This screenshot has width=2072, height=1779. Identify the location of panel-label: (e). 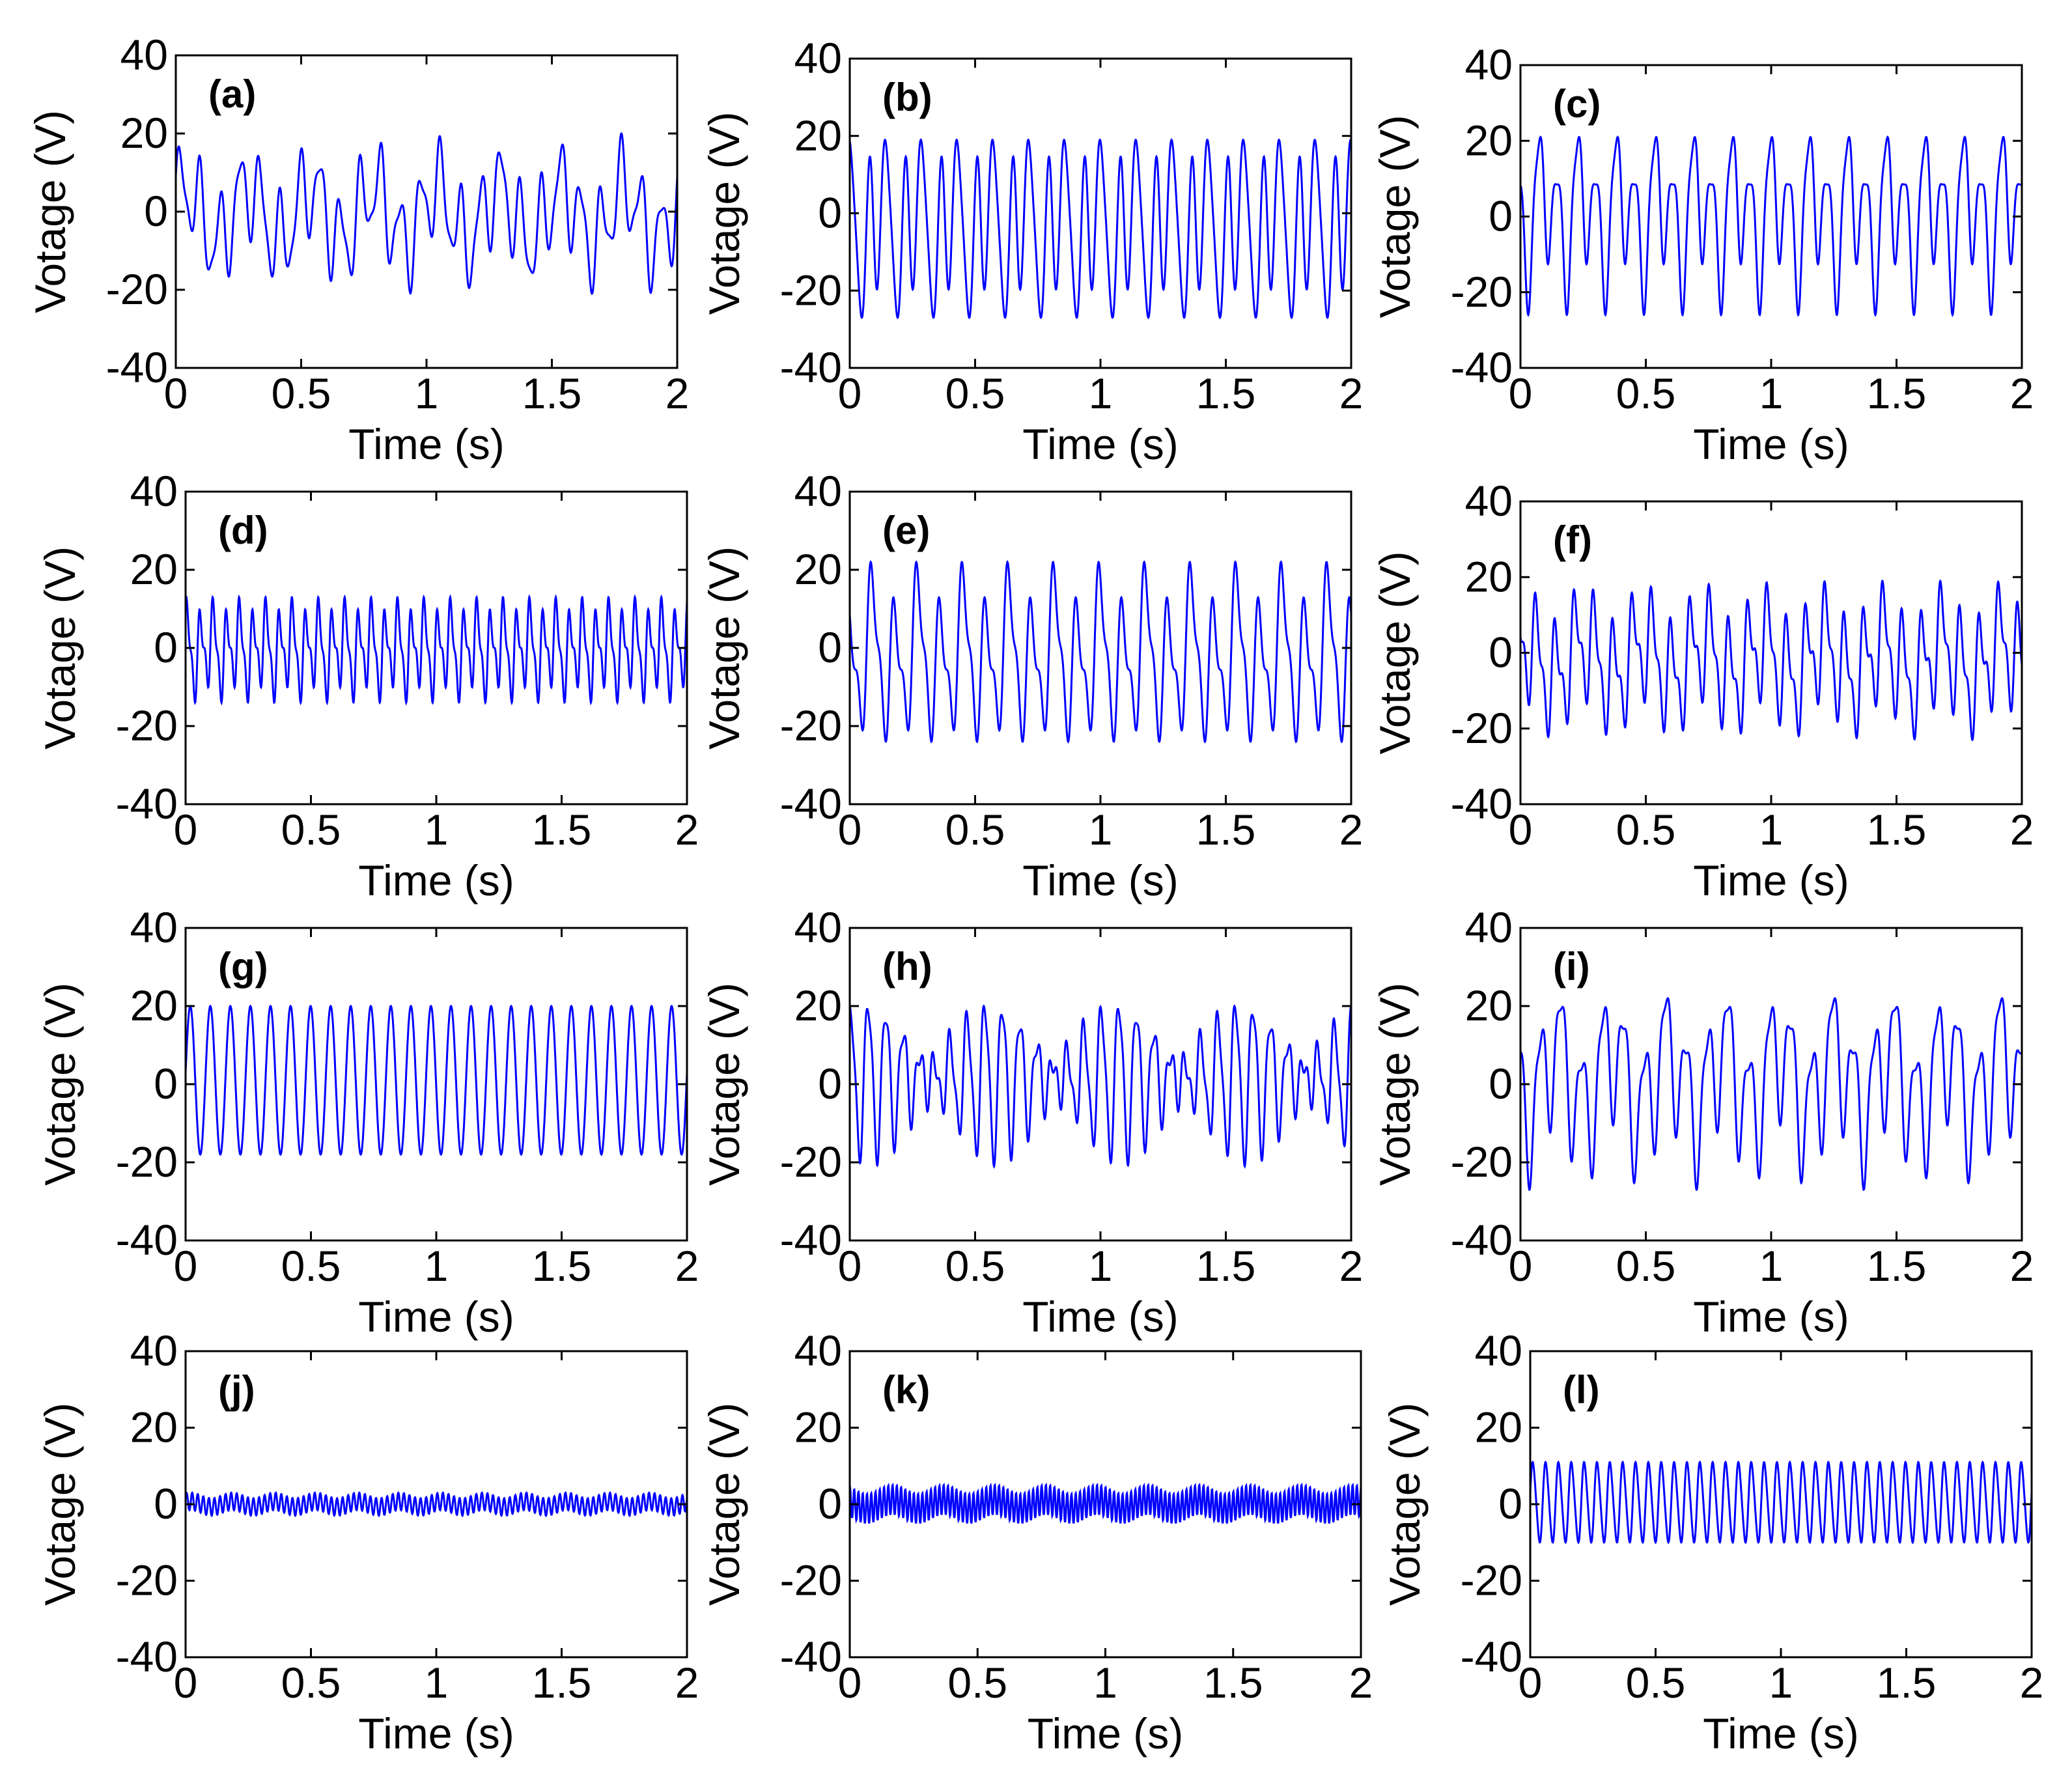
(906, 530).